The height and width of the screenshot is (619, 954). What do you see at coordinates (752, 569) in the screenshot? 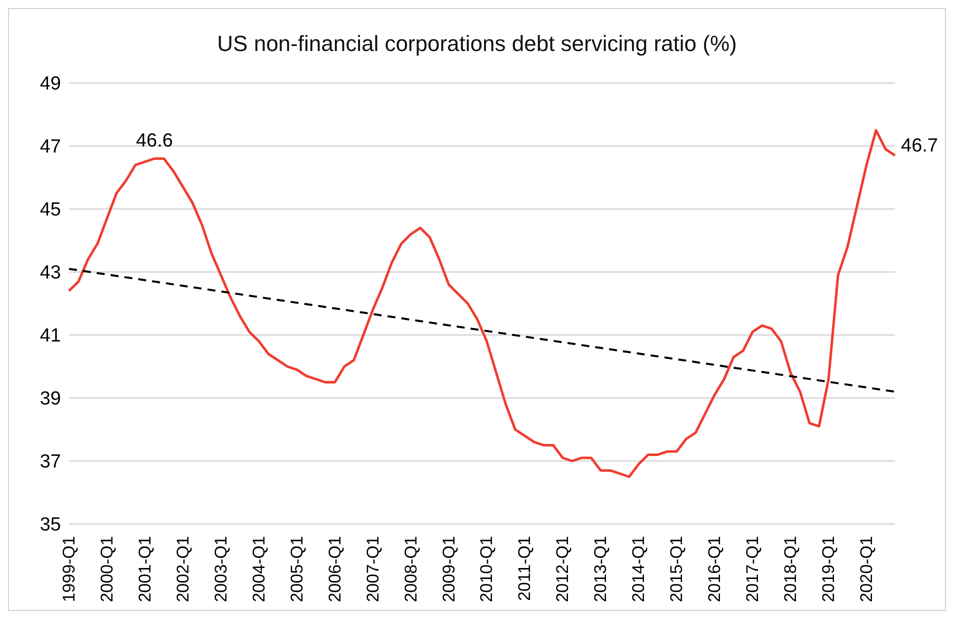
I see `x-tick-label: 2017-Q1` at bounding box center [752, 569].